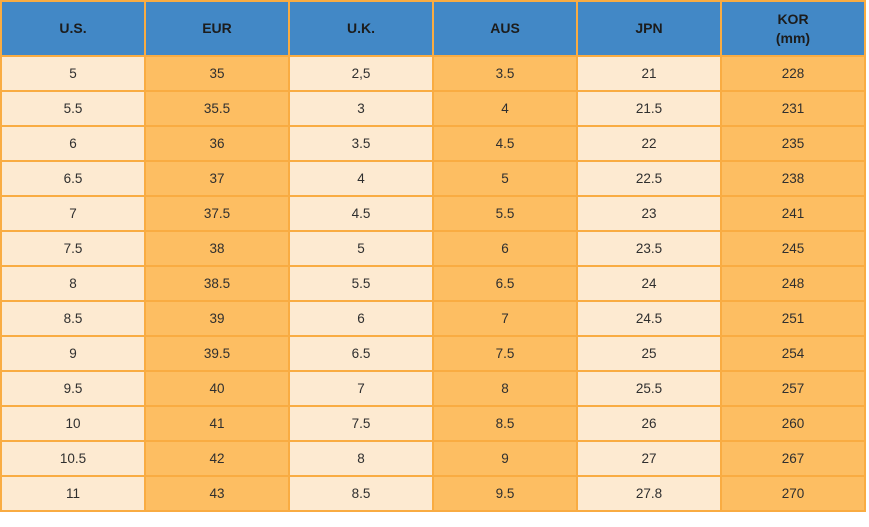 The image size is (869, 527). I want to click on header-cell-aus: AUS, so click(505, 28).